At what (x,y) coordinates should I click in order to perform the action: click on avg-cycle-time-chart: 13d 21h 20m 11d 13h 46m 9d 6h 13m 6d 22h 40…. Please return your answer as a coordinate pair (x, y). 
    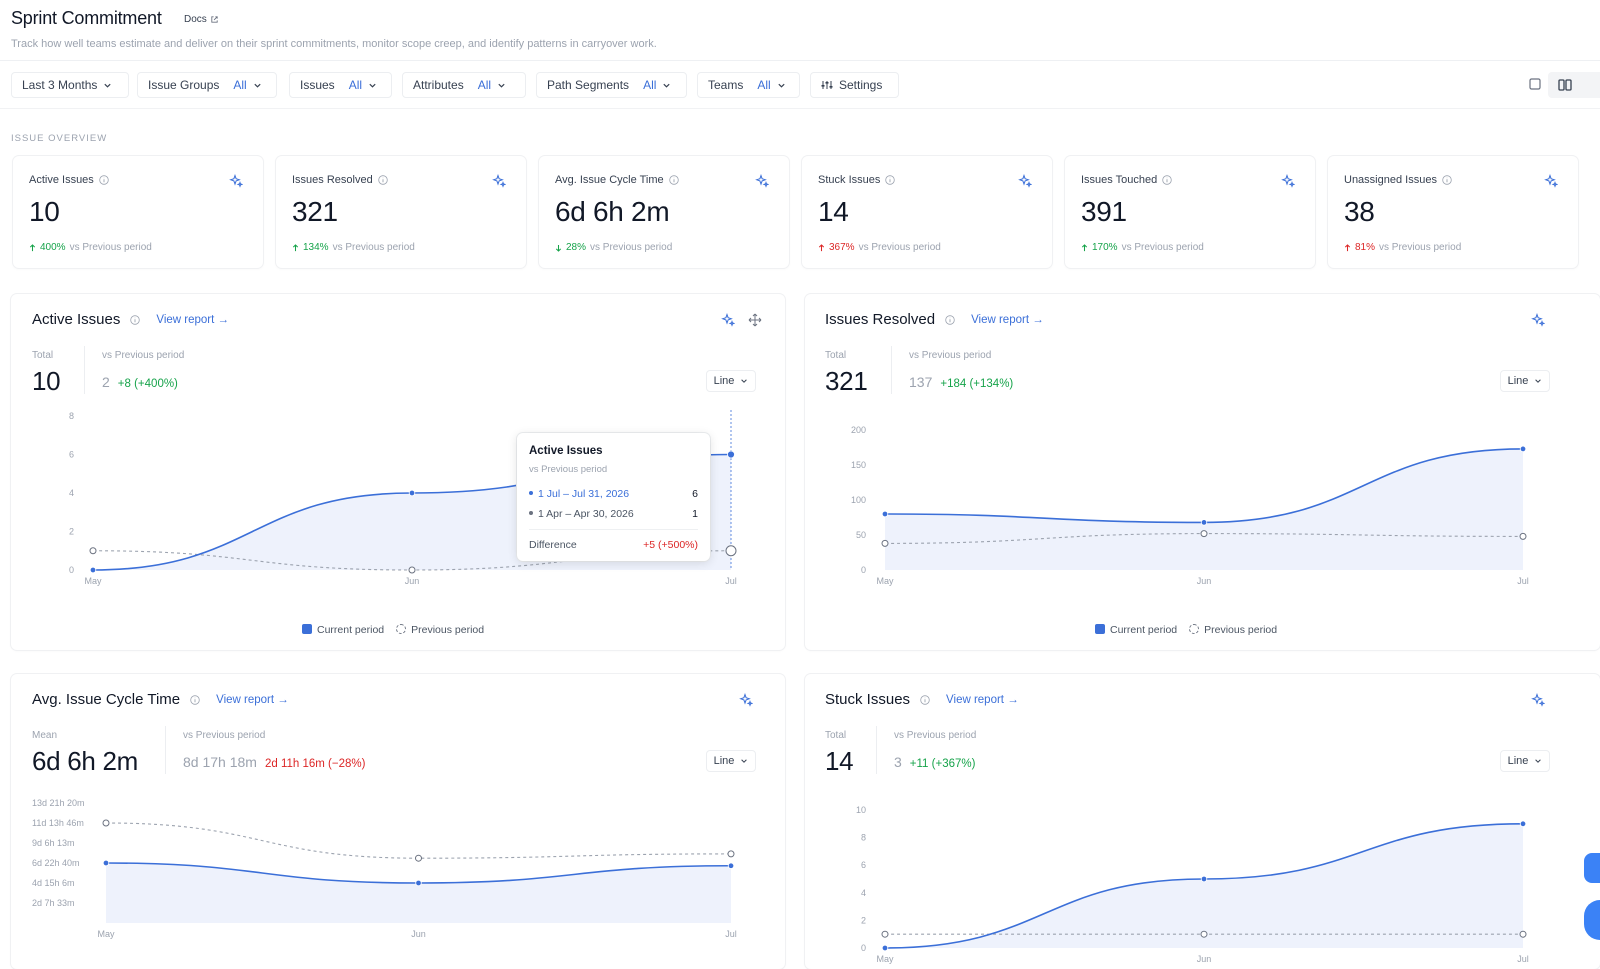
    Looking at the image, I should click on (384, 868).